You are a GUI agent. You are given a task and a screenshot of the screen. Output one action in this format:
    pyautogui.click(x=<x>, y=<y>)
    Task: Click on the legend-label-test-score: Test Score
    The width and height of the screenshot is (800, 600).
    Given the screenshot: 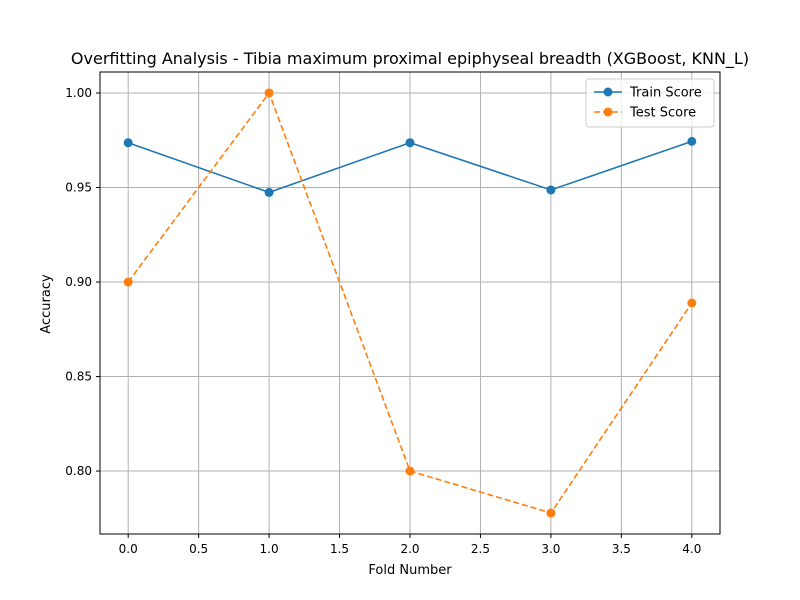 What is the action you would take?
    pyautogui.click(x=662, y=113)
    